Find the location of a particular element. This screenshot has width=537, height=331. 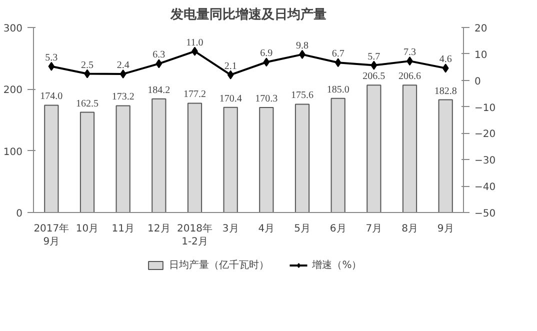

x-tick-label: 3月 is located at coordinates (230, 229).